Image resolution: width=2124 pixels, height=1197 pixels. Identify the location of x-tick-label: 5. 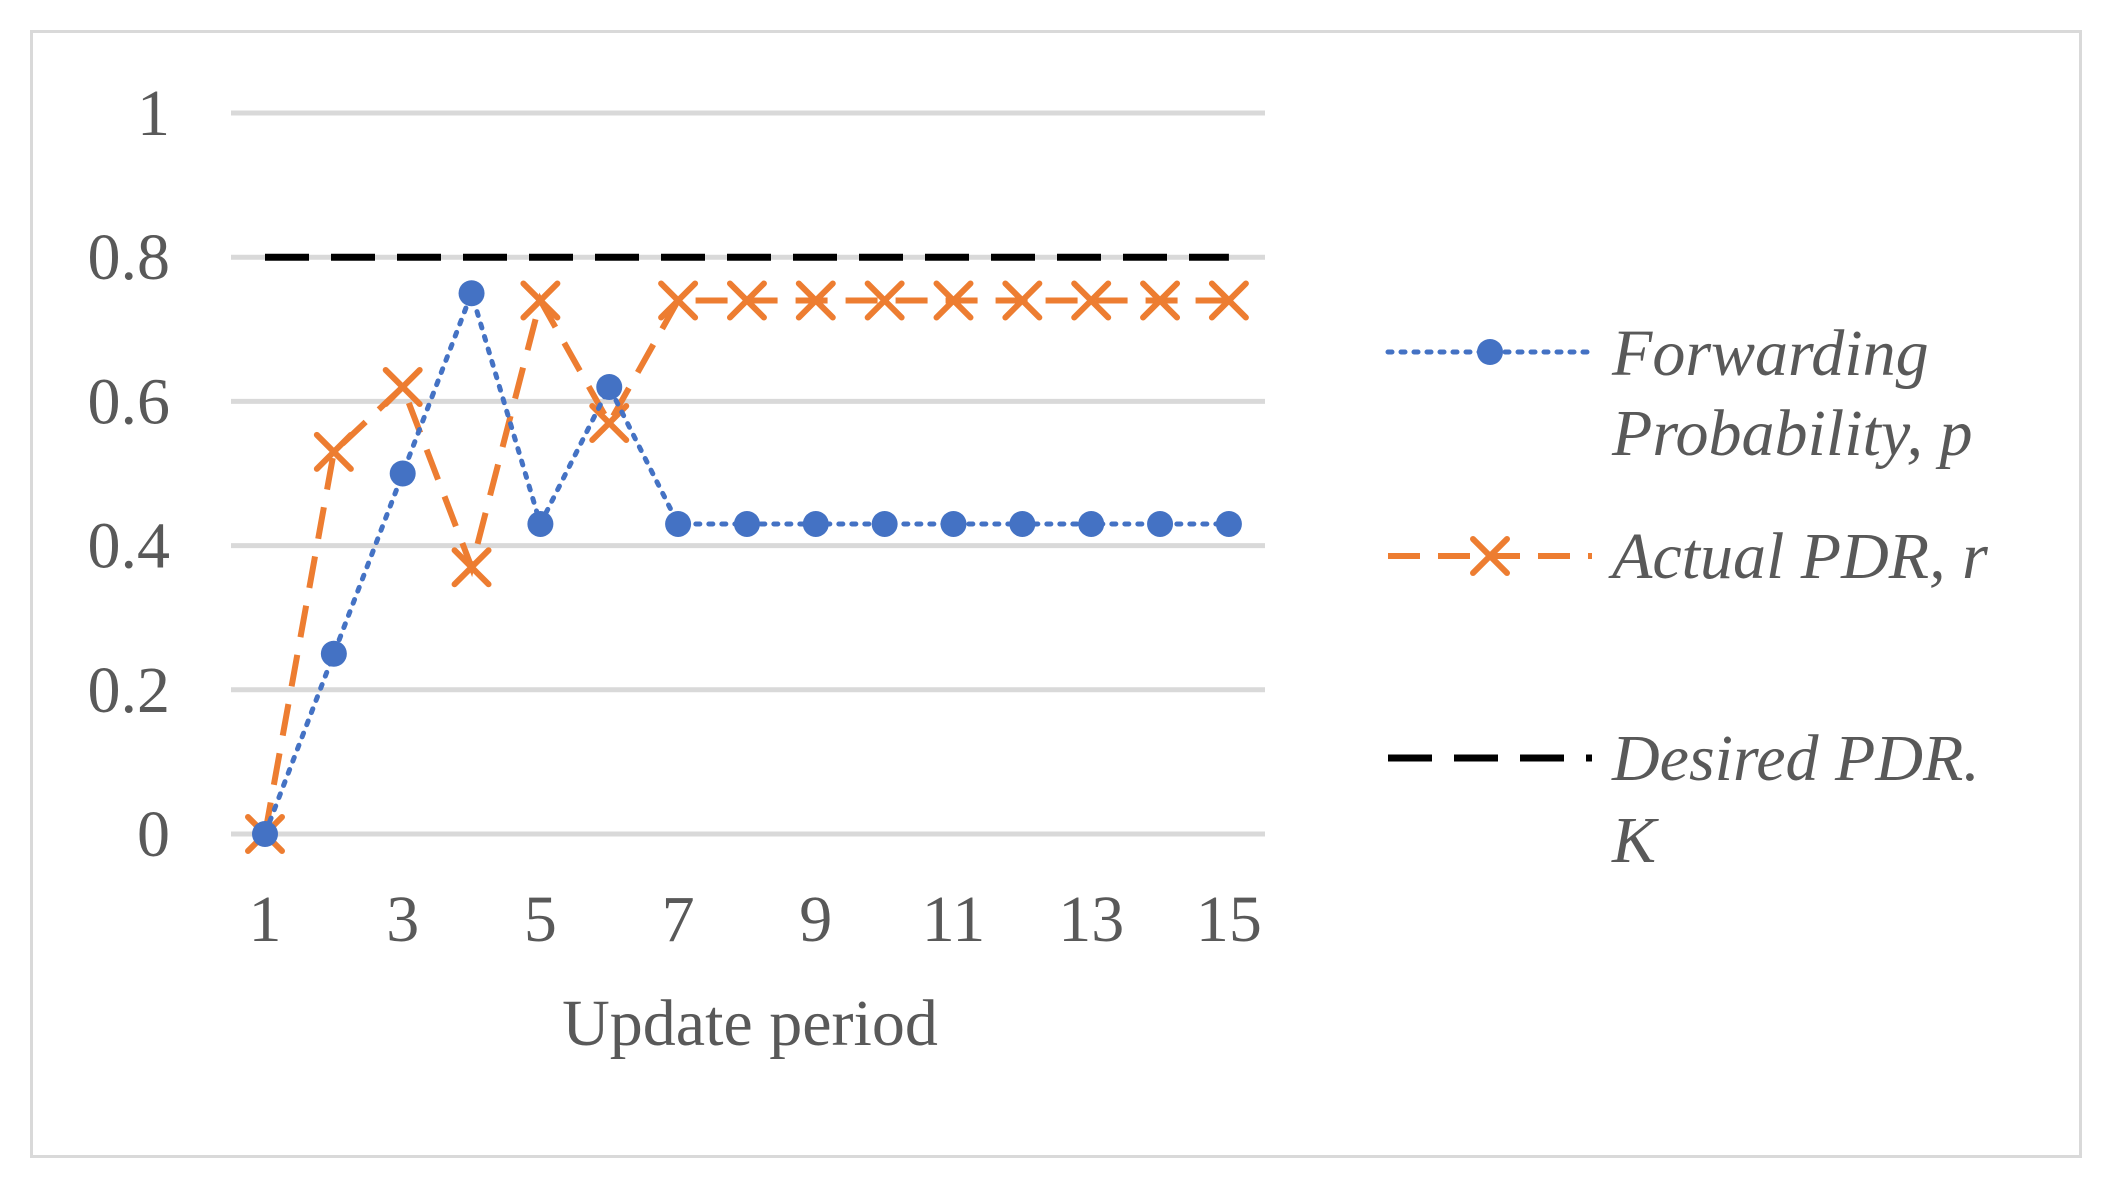
(540, 919).